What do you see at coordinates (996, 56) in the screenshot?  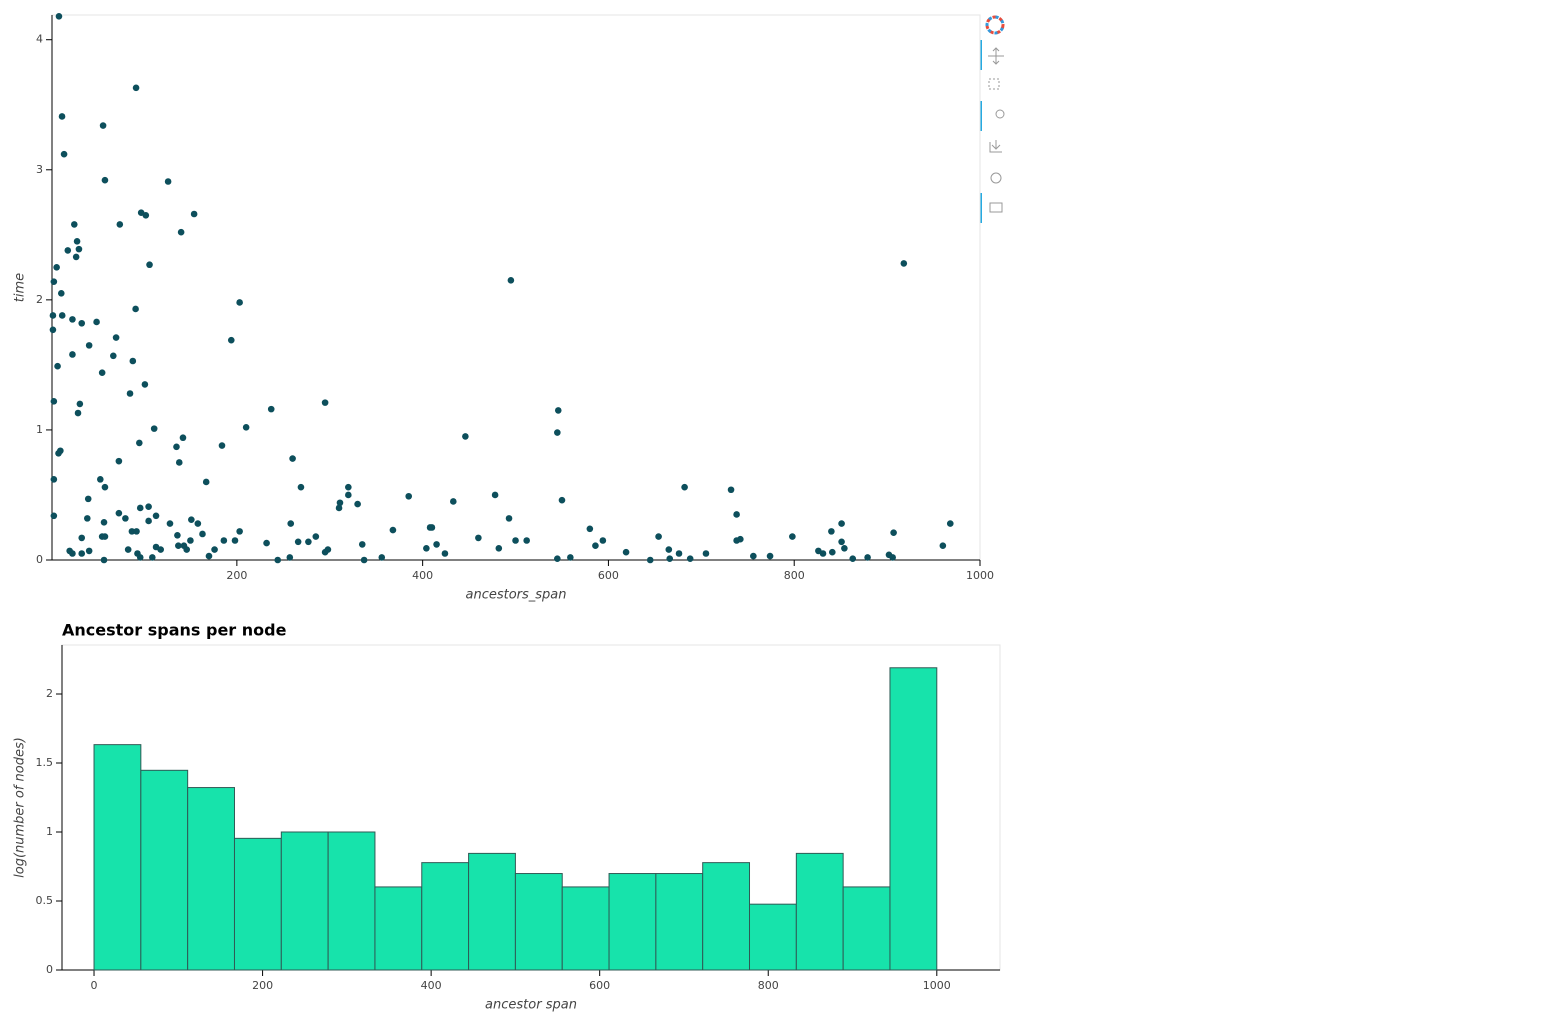 I see `pan-tool` at bounding box center [996, 56].